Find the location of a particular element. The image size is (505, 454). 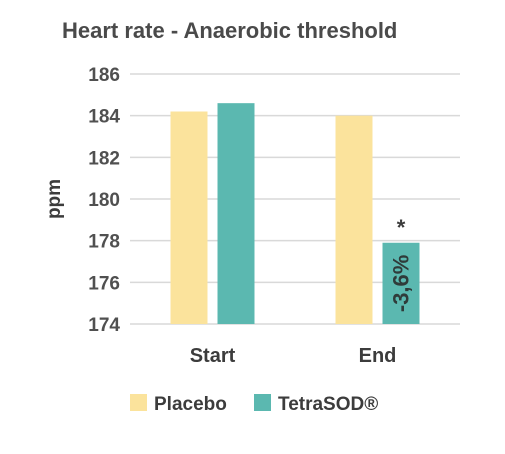

y-tick-label: 182 is located at coordinates (104, 158).